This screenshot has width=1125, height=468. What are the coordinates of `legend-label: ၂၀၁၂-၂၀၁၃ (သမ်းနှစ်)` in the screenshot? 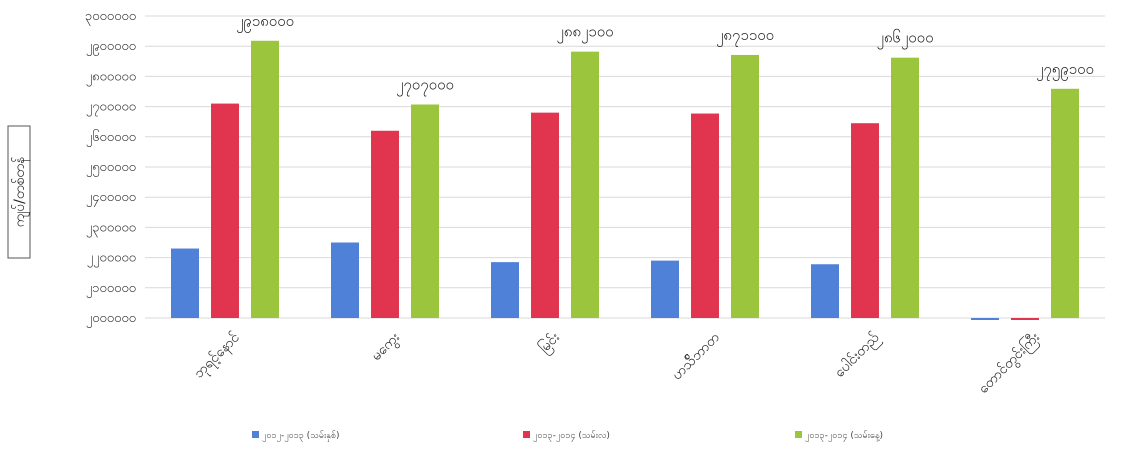 It's located at (301, 436).